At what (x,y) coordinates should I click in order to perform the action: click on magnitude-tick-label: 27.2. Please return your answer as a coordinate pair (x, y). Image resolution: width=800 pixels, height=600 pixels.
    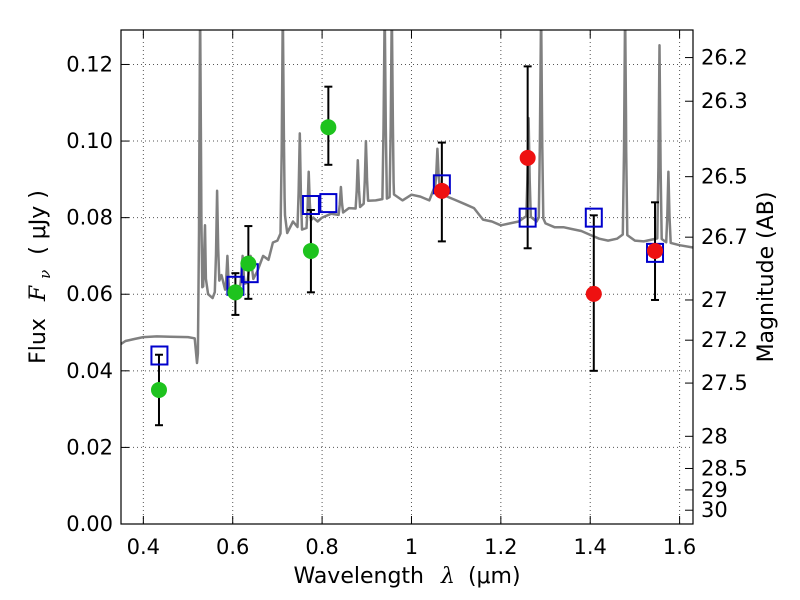
    Looking at the image, I should click on (724, 340).